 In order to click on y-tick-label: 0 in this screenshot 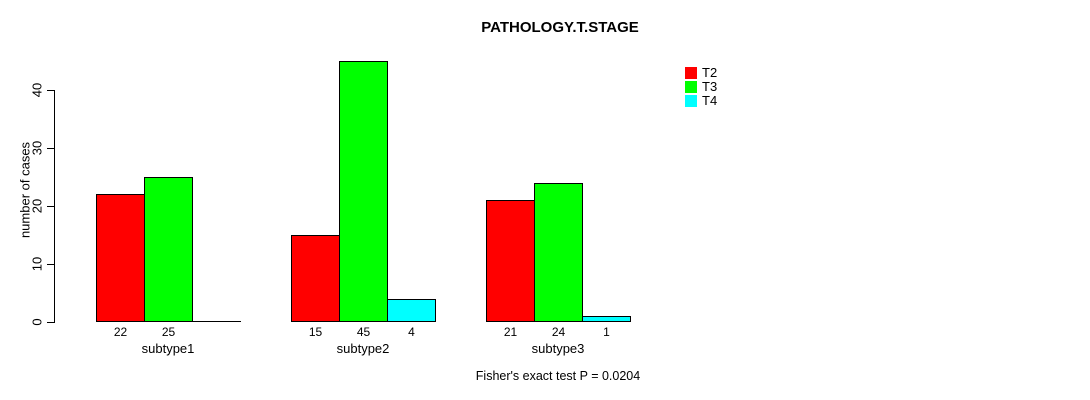, I will do `click(37, 322)`.